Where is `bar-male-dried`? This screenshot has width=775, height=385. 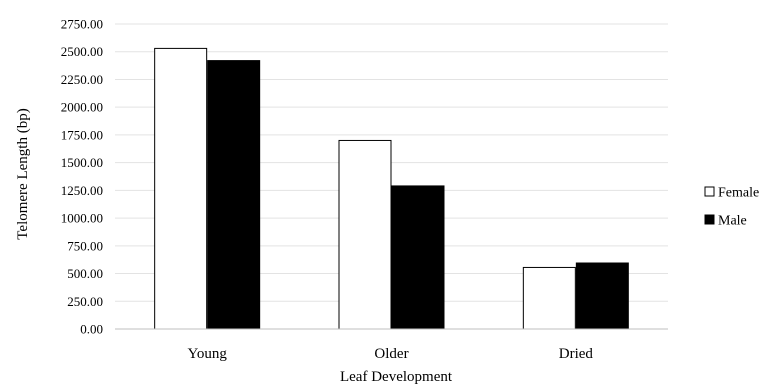
bar-male-dried is located at coordinates (602, 296).